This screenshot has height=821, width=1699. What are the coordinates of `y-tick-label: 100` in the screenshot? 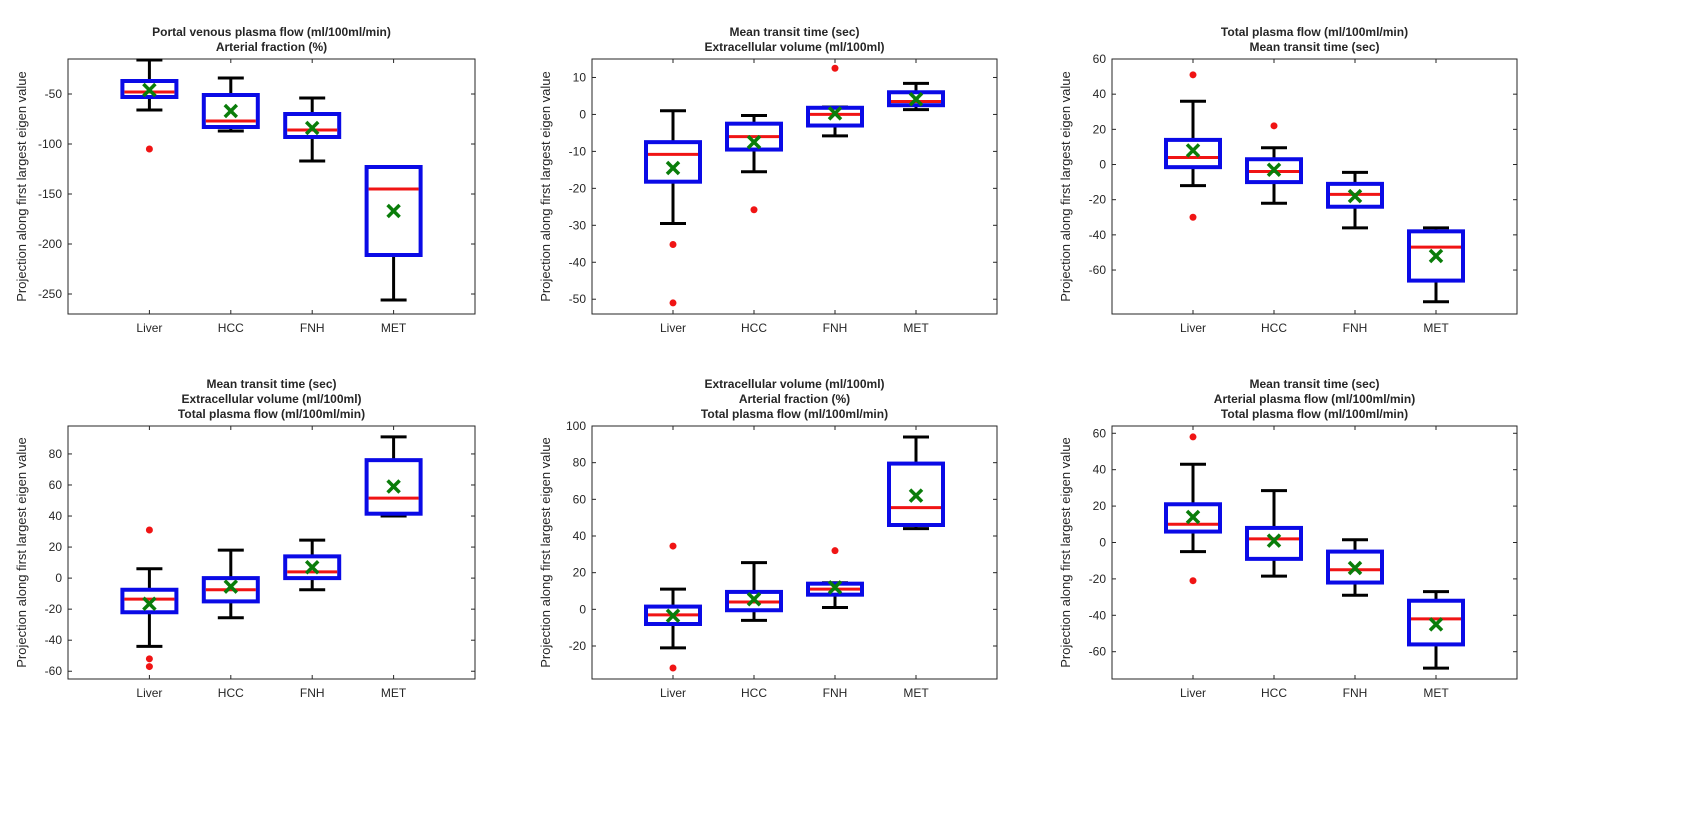 It's located at (576, 426).